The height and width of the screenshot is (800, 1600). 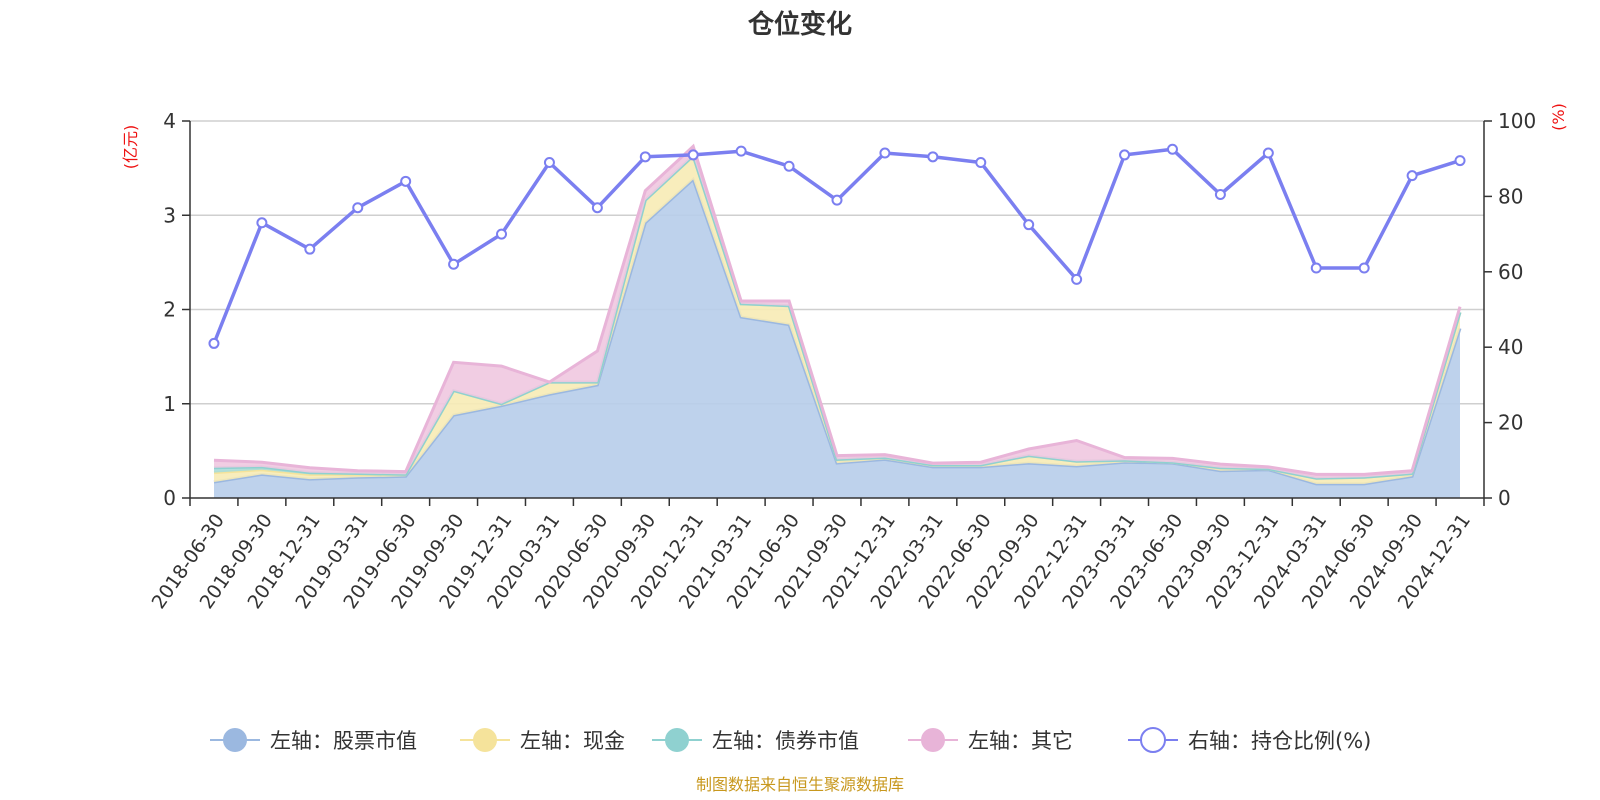 What do you see at coordinates (799, 24) in the screenshot?
I see `chart-title: 仓位变化` at bounding box center [799, 24].